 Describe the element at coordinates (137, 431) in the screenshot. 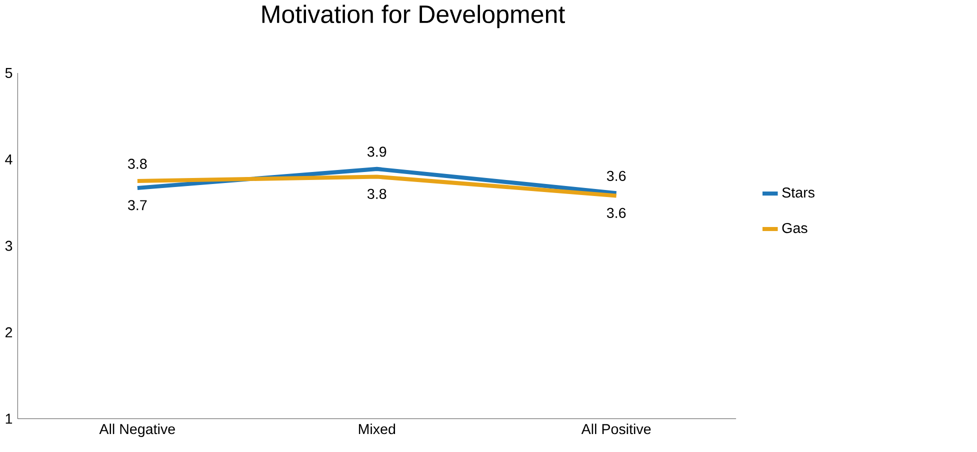

I see `x-tick-label: All Negative` at that location.